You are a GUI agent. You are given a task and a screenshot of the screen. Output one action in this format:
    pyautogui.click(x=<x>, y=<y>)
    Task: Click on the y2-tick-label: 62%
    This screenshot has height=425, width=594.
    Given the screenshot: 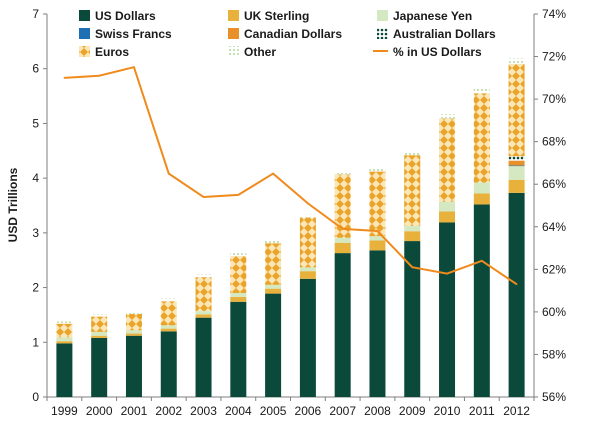 What is the action you would take?
    pyautogui.click(x=554, y=269)
    